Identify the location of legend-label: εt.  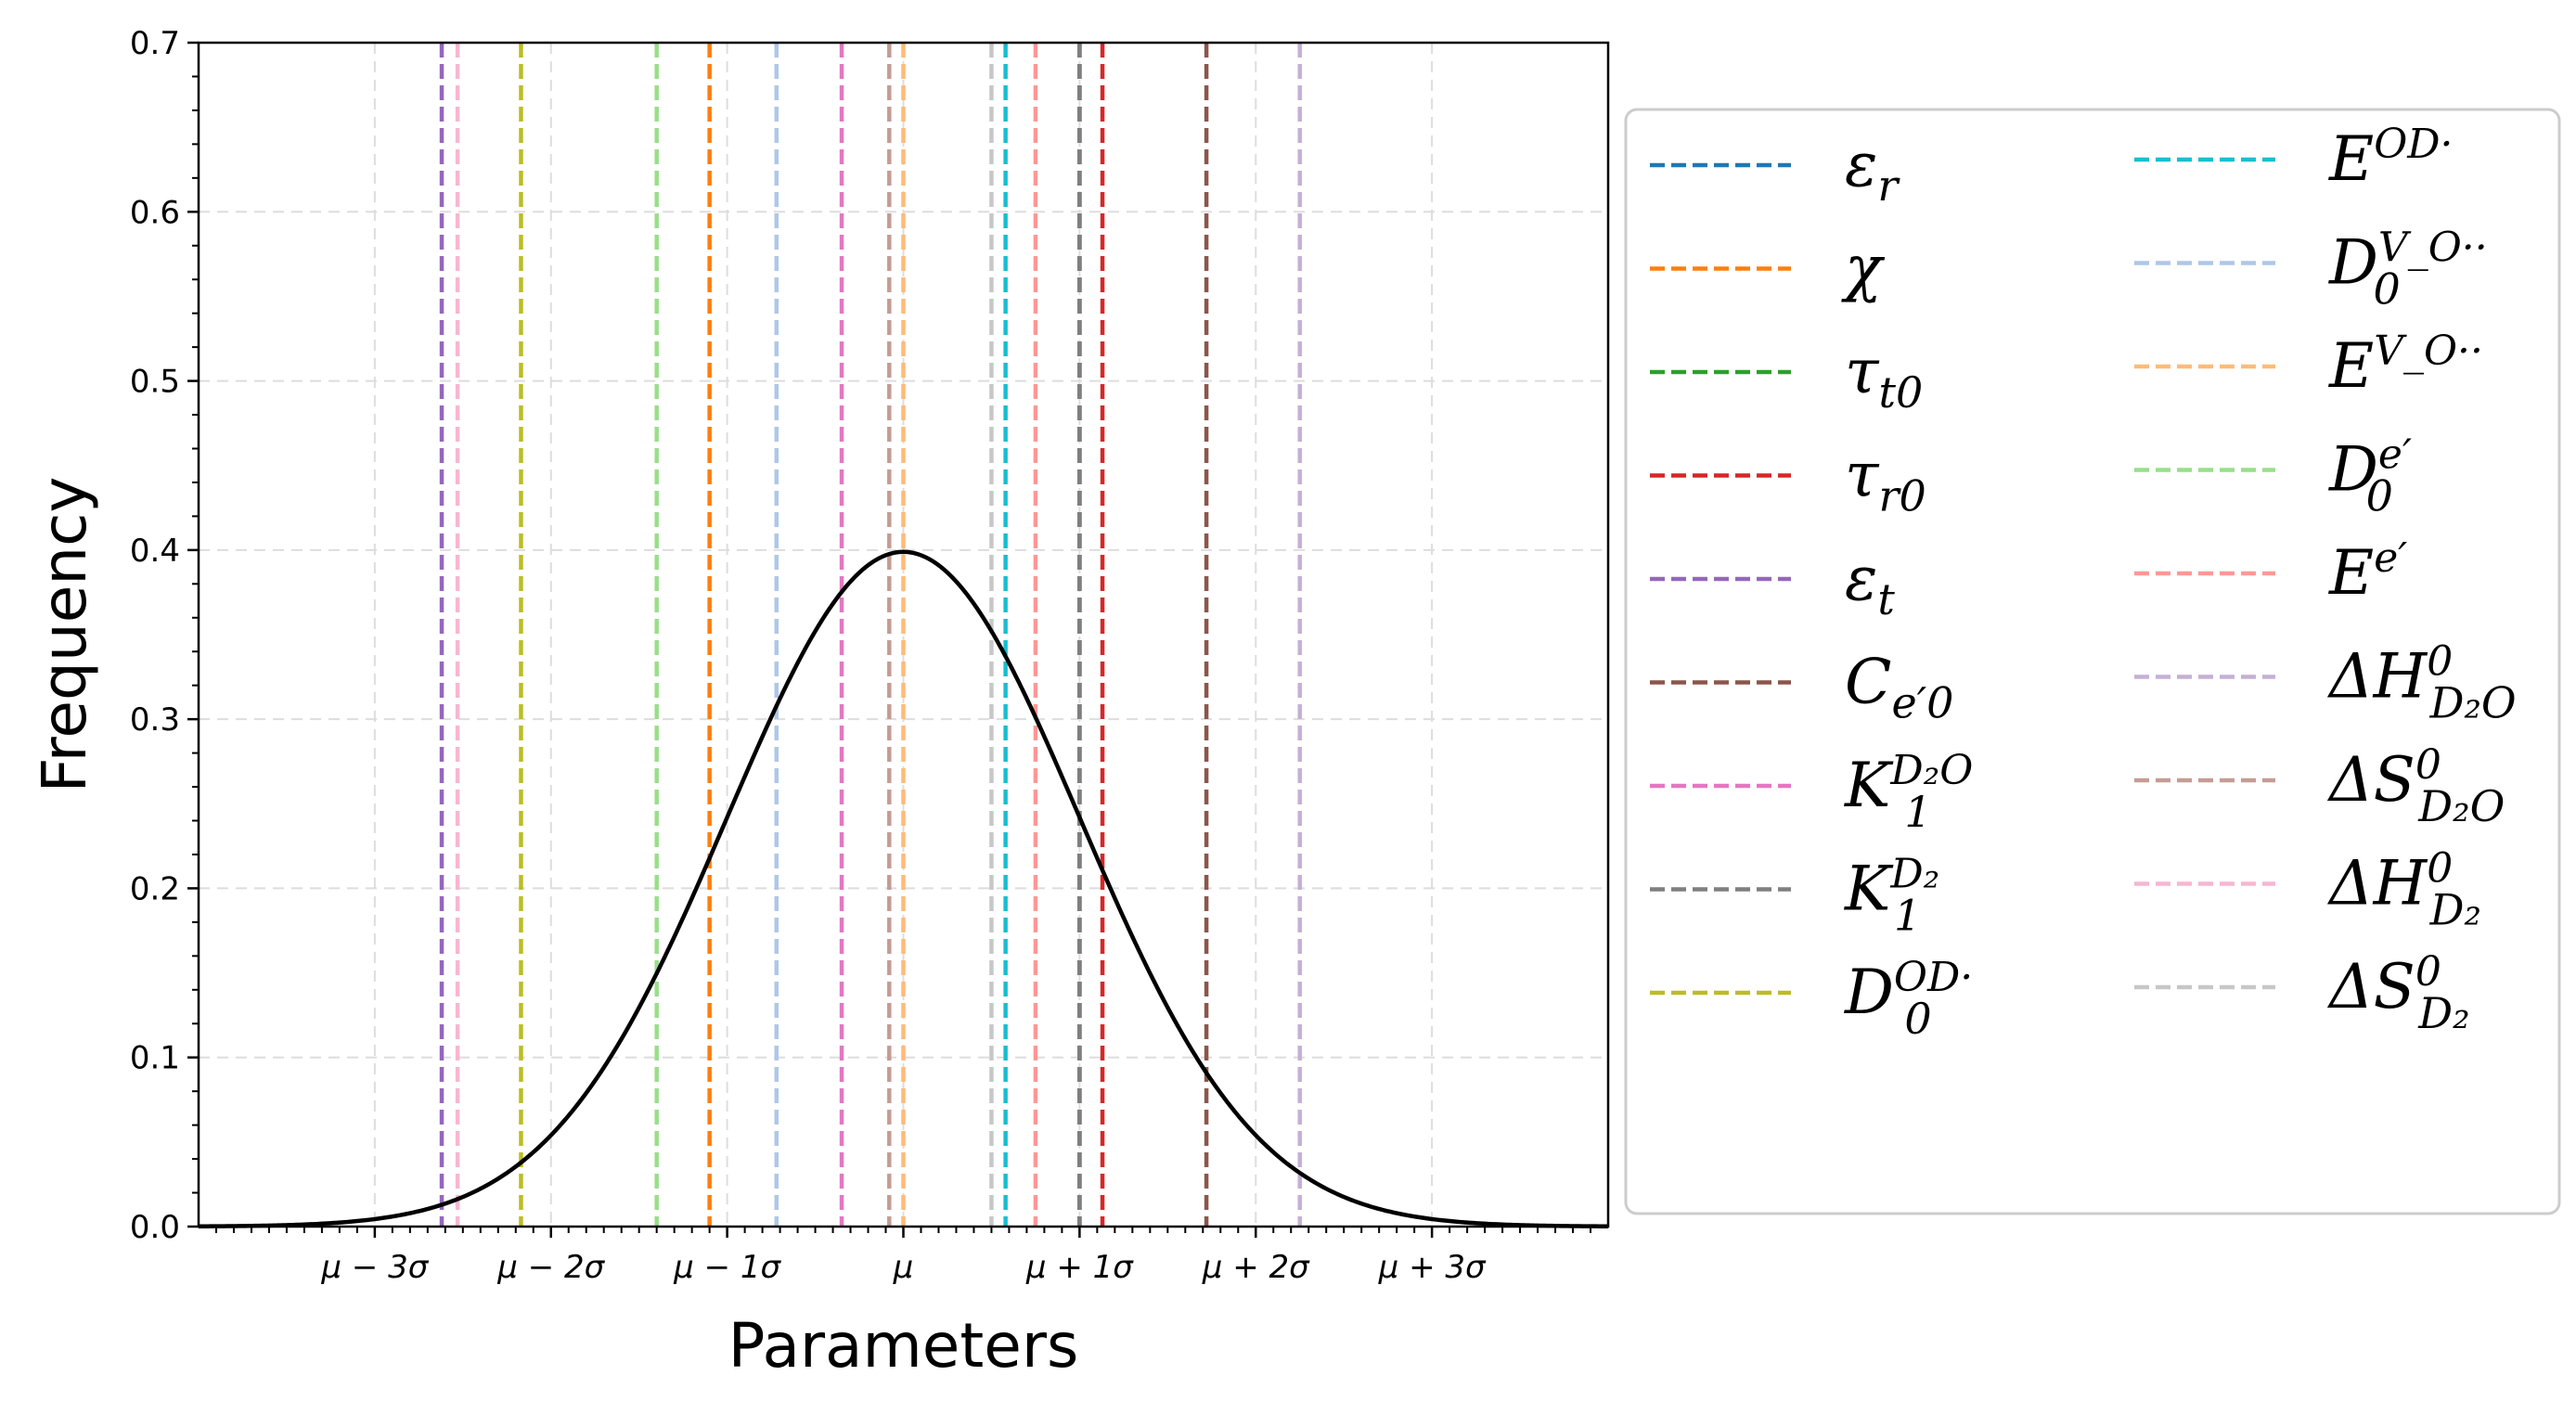
(1870, 583).